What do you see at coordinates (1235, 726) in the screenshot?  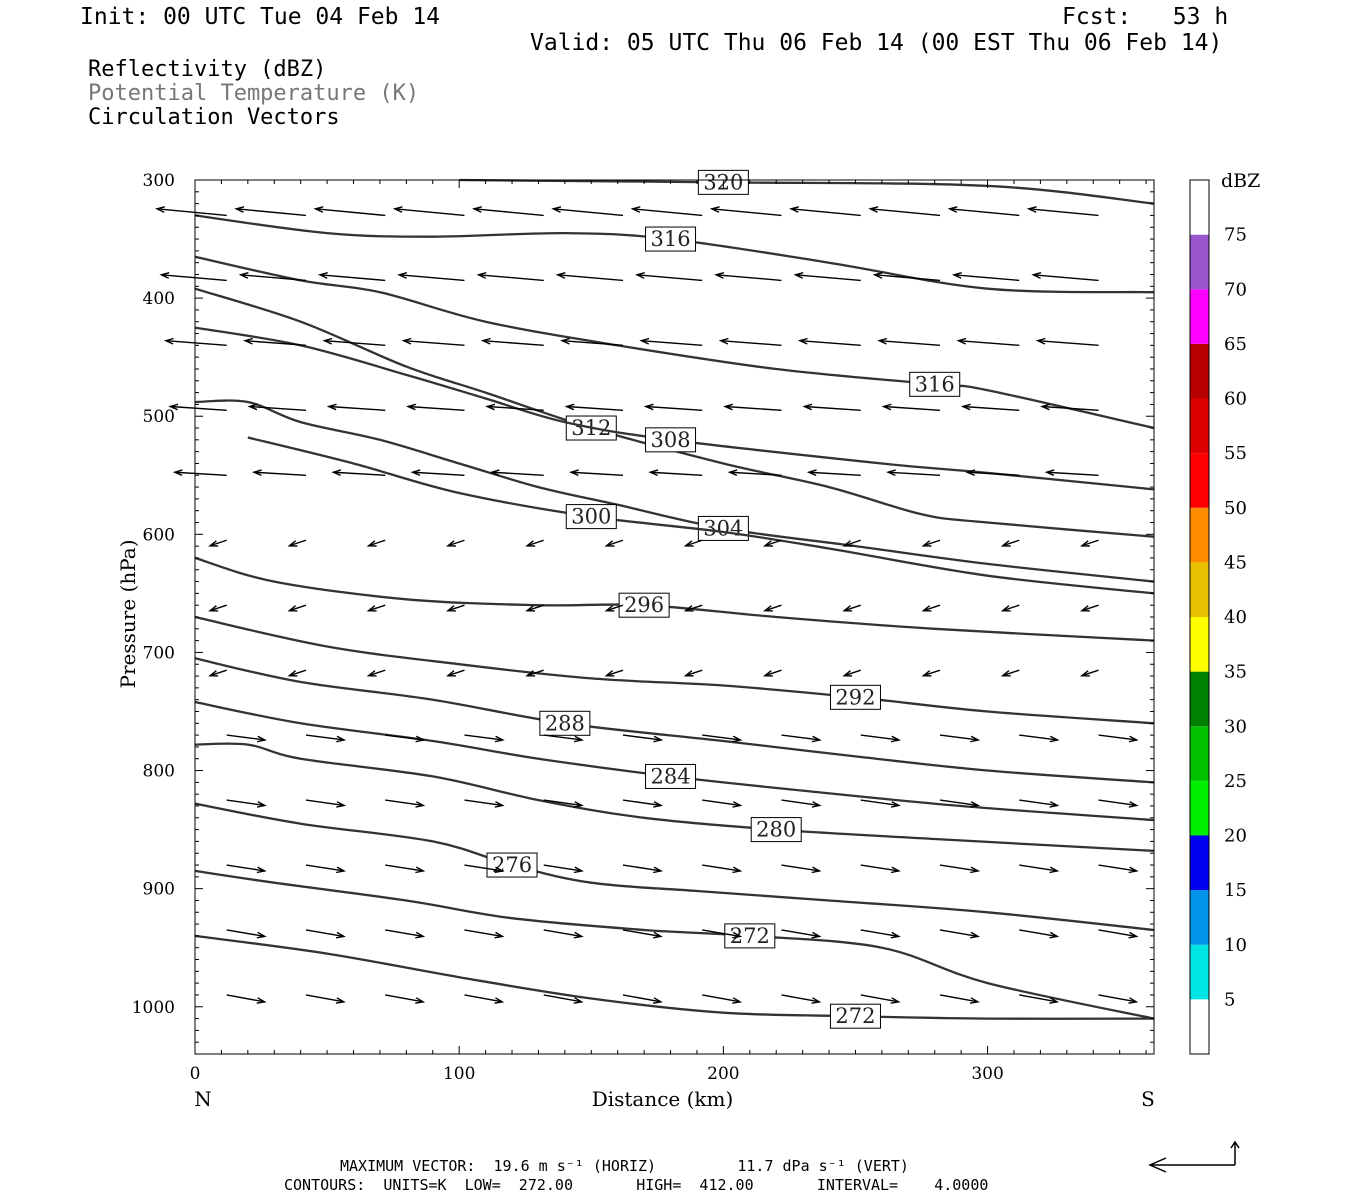 I see `colorbar-tick-label: 30` at bounding box center [1235, 726].